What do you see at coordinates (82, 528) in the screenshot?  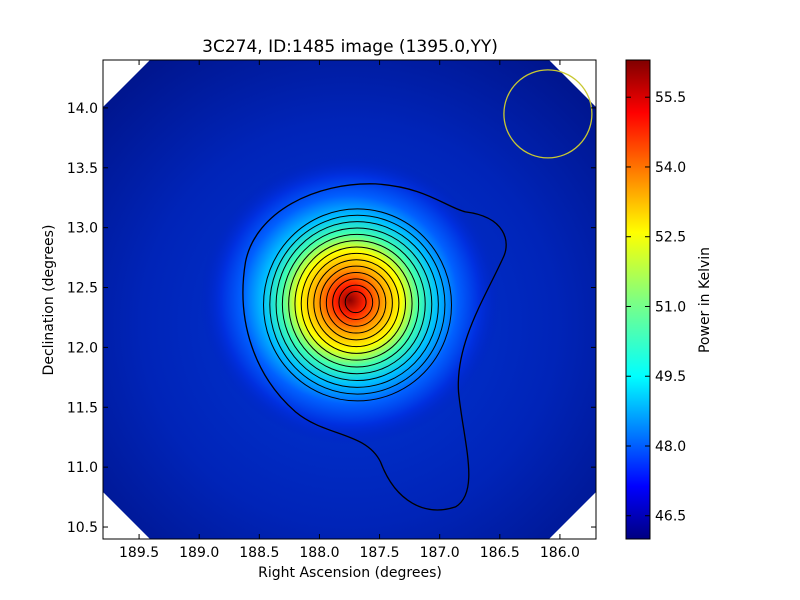 I see `y-tick-label: 10.5` at bounding box center [82, 528].